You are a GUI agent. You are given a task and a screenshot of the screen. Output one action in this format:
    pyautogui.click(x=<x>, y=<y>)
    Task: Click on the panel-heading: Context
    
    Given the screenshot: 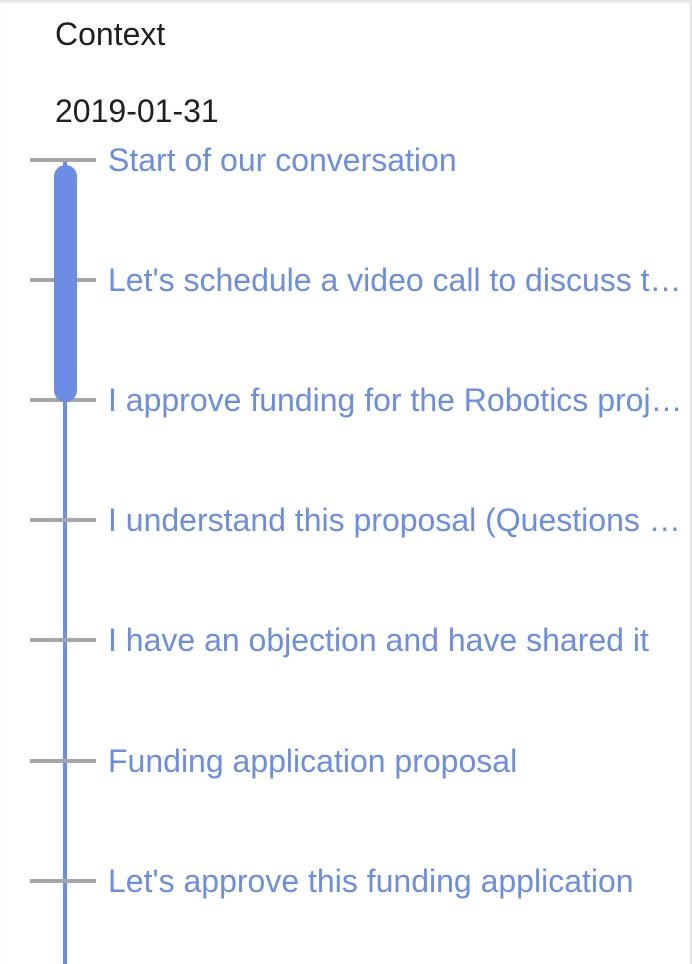 What is the action you would take?
    pyautogui.click(x=110, y=34)
    